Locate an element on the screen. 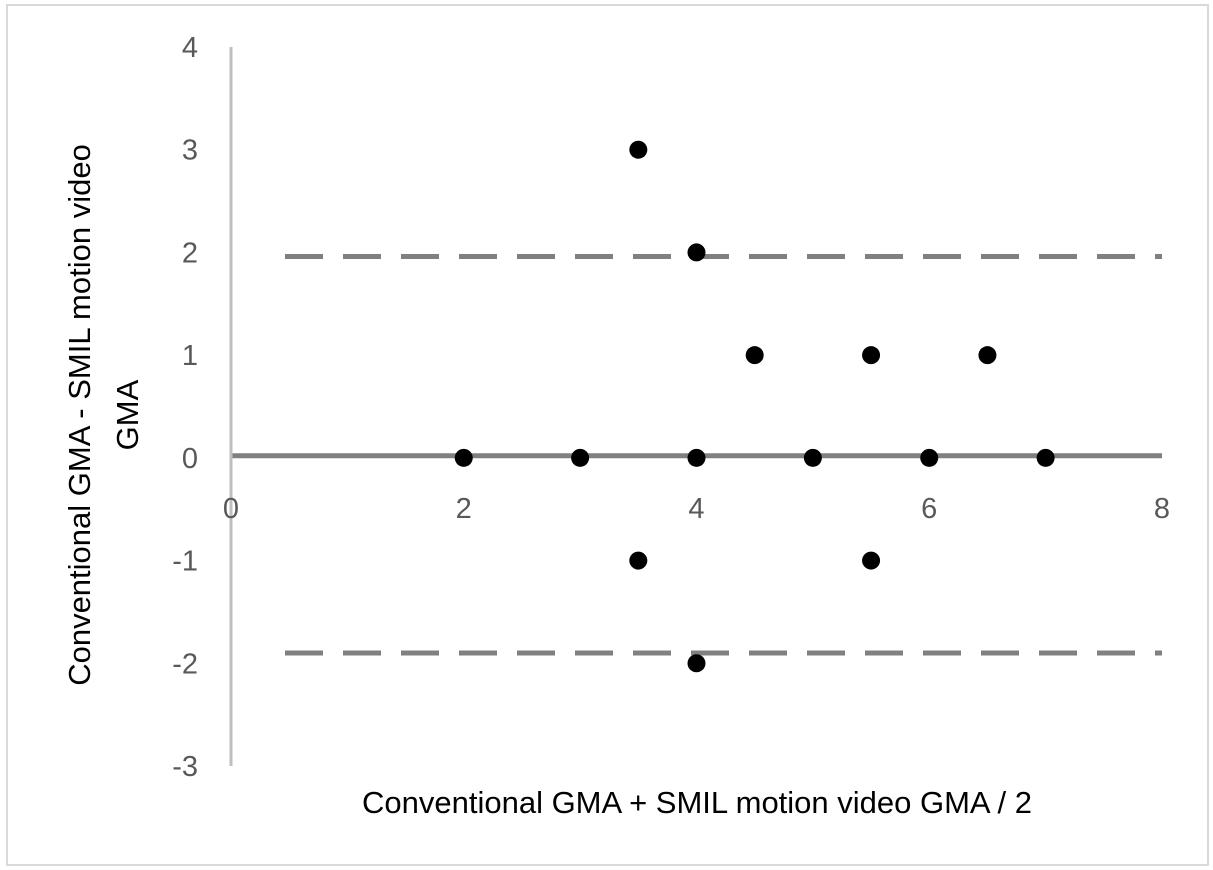 The height and width of the screenshot is (870, 1213). x-tick-label: 8 is located at coordinates (1162, 509).